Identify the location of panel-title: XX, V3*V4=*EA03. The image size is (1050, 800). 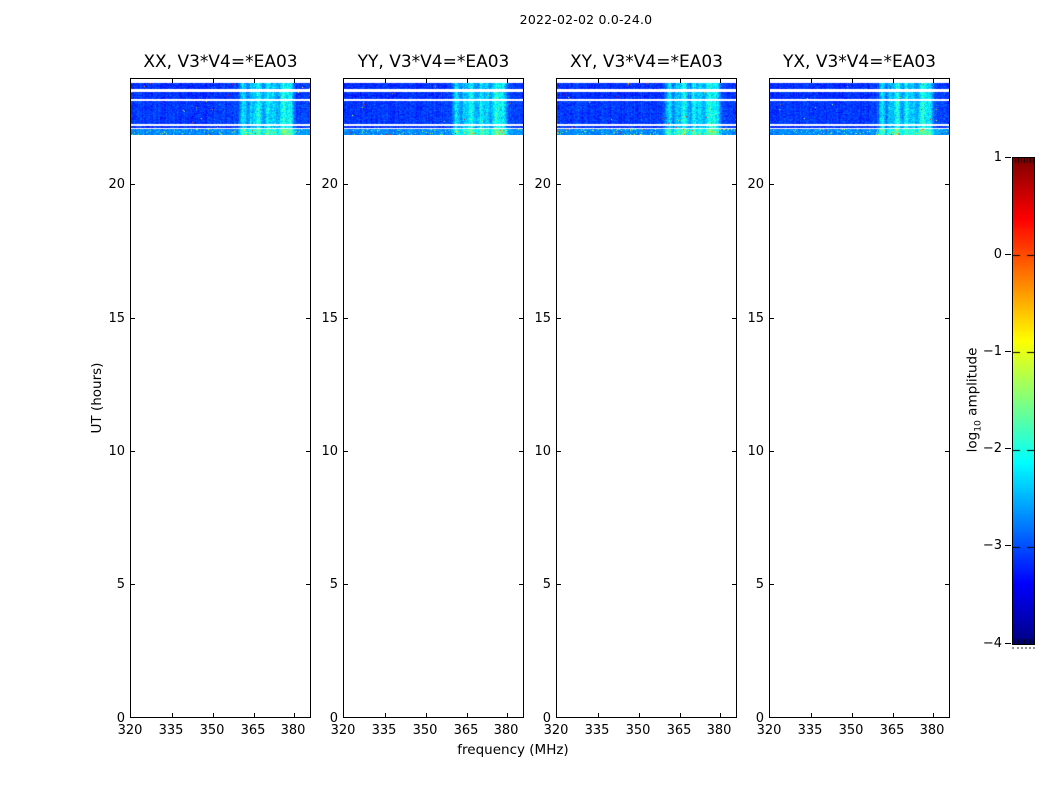
(220, 62).